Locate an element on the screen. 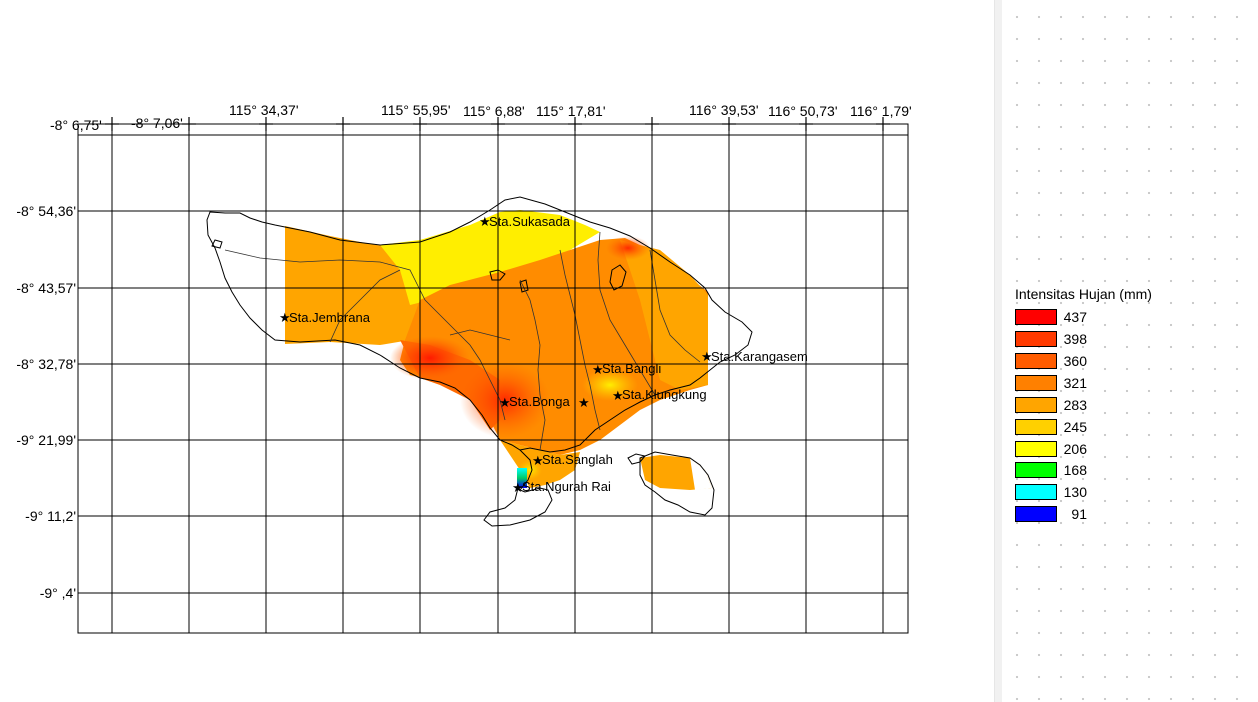 This screenshot has width=1258, height=702. y-tick-label: -9° 11,2' is located at coordinates (50, 516).